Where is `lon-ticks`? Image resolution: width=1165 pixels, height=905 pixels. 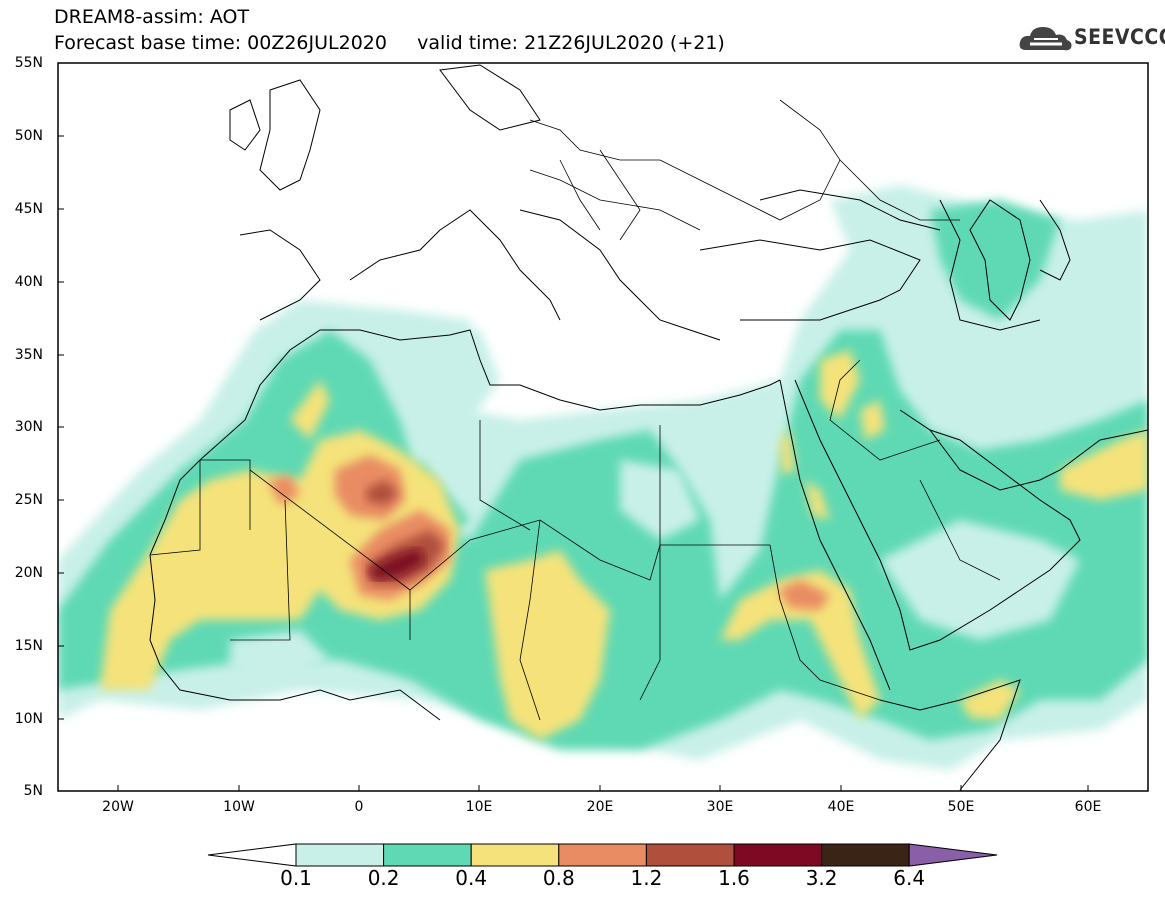
lon-ticks is located at coordinates (603, 788).